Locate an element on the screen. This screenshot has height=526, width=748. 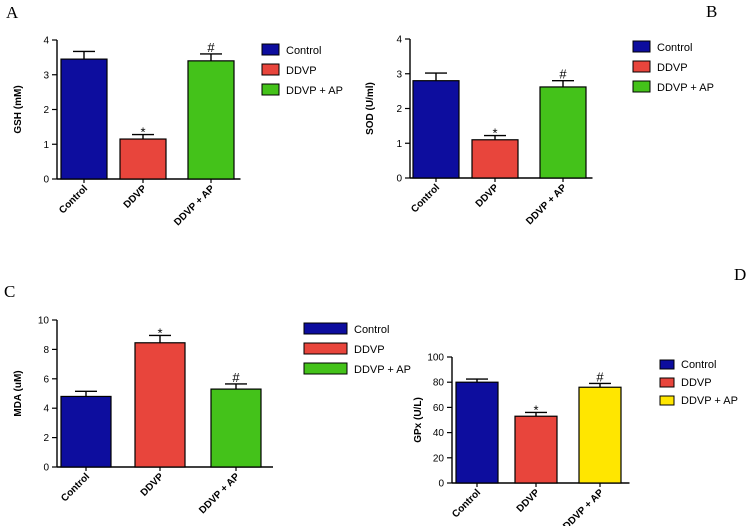
y-tick-label-c: 0 is located at coordinates (46, 468).